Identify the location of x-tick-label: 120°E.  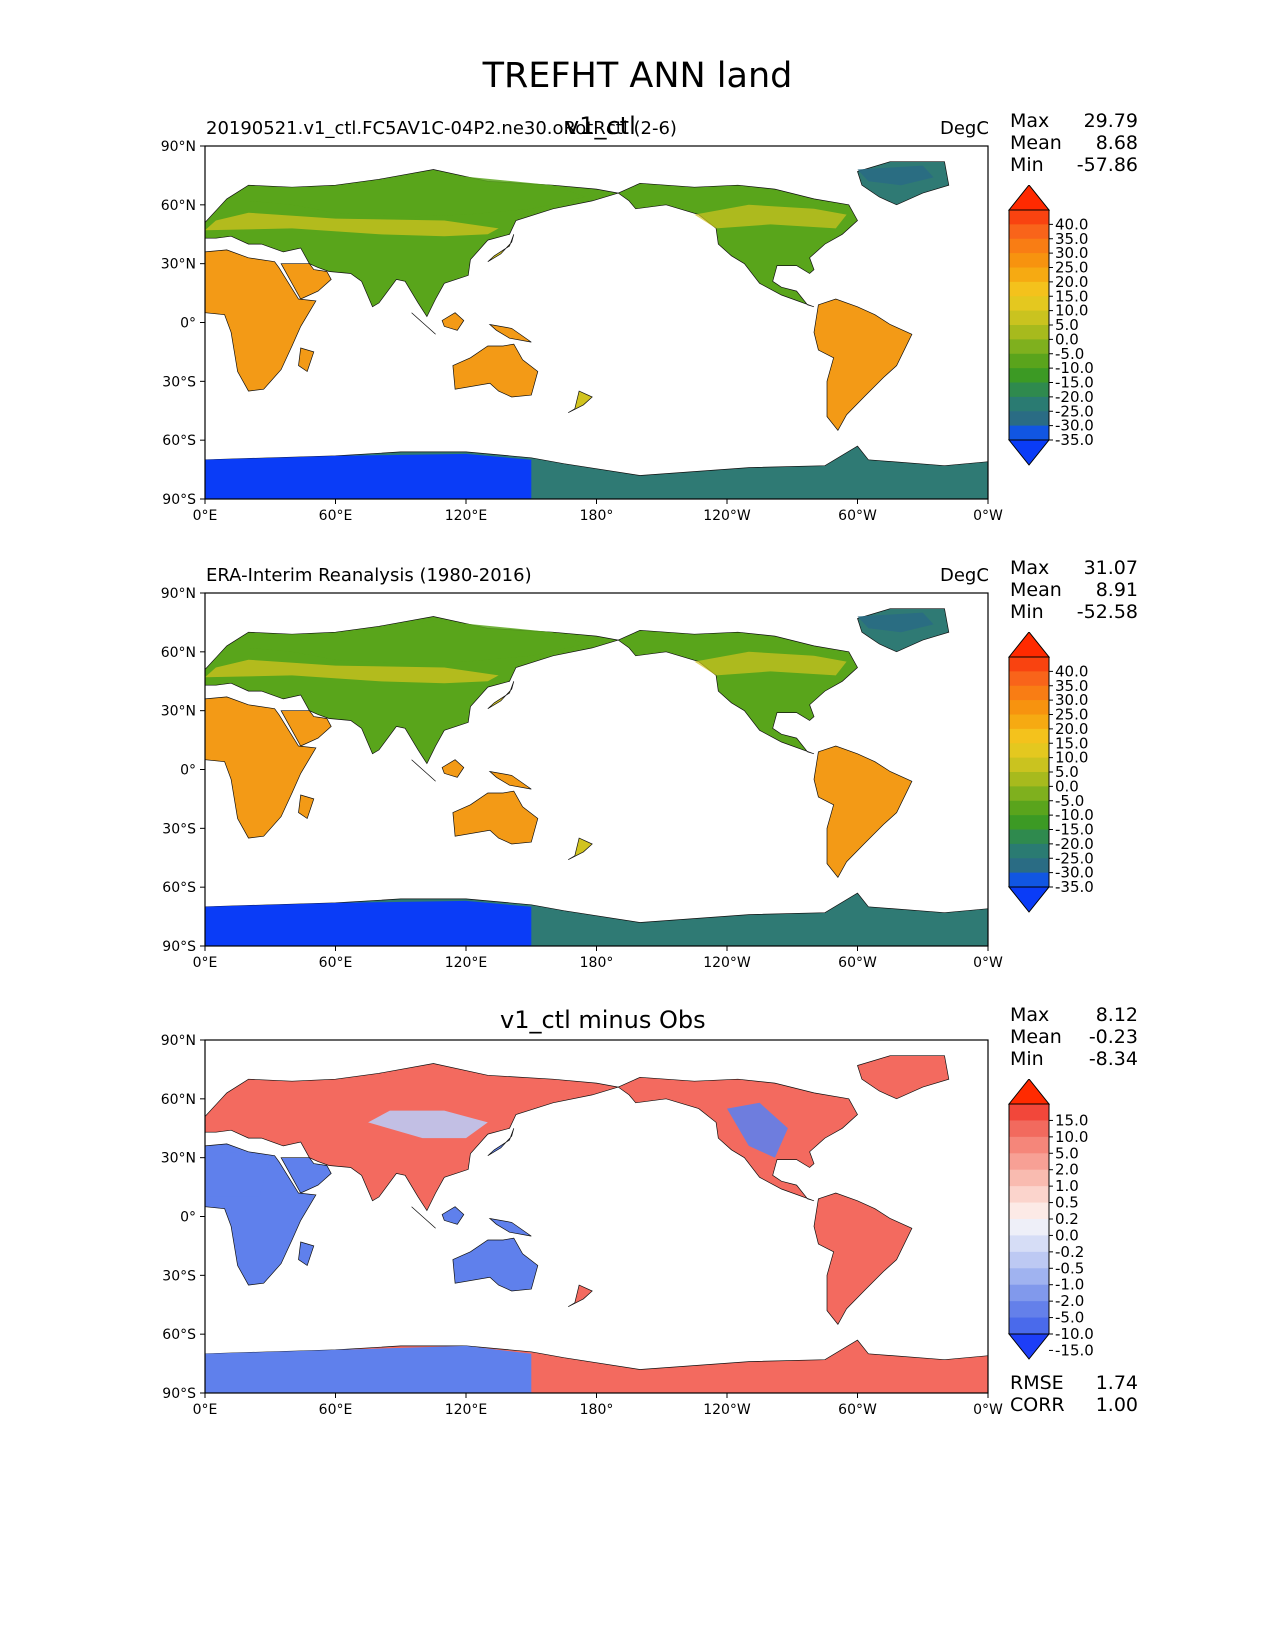
(466, 1410).